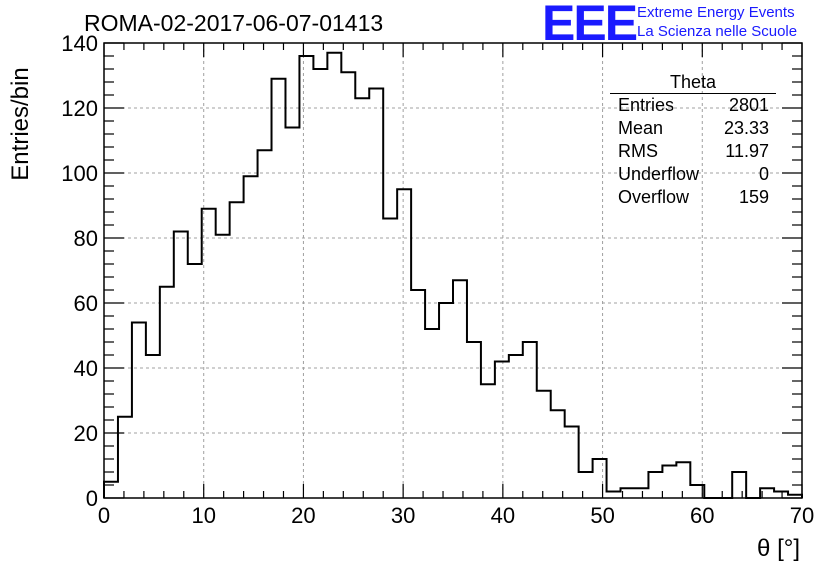 The height and width of the screenshot is (572, 836). What do you see at coordinates (234, 23) in the screenshot?
I see `chart-title: ROMA-02-2017-06-07-01413` at bounding box center [234, 23].